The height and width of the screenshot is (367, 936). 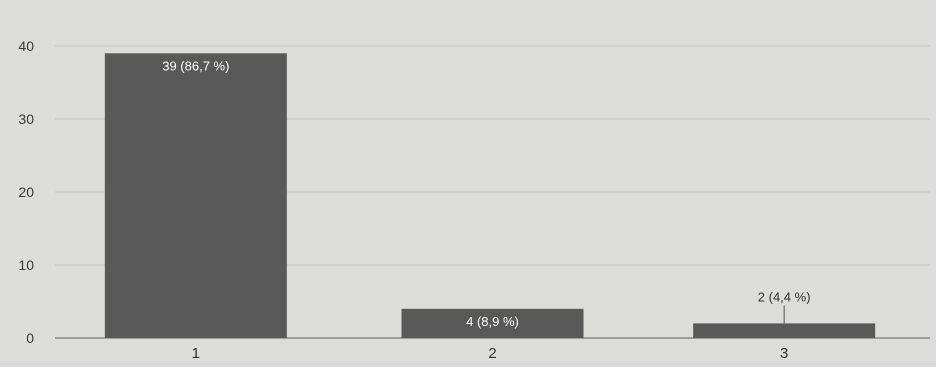 What do you see at coordinates (26, 119) in the screenshot?
I see `y-tick-label: 30` at bounding box center [26, 119].